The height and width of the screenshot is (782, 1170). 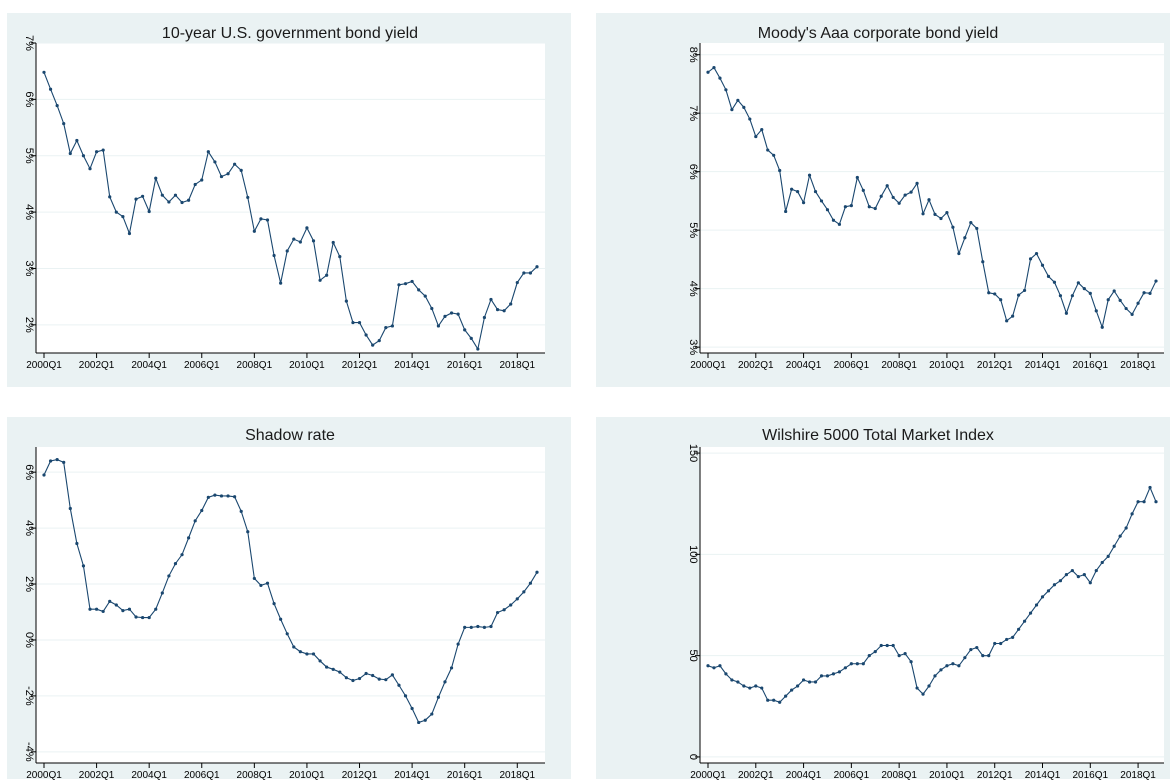 I want to click on x-tick-label: 2008Q1, so click(x=899, y=365).